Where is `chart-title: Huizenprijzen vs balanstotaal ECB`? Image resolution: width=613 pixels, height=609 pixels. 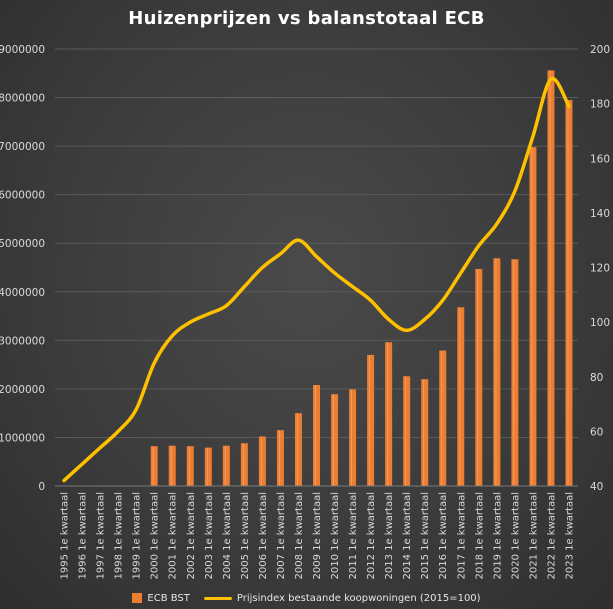 chart-title: Huizenprijzen vs balanstotaal ECB is located at coordinates (306, 18).